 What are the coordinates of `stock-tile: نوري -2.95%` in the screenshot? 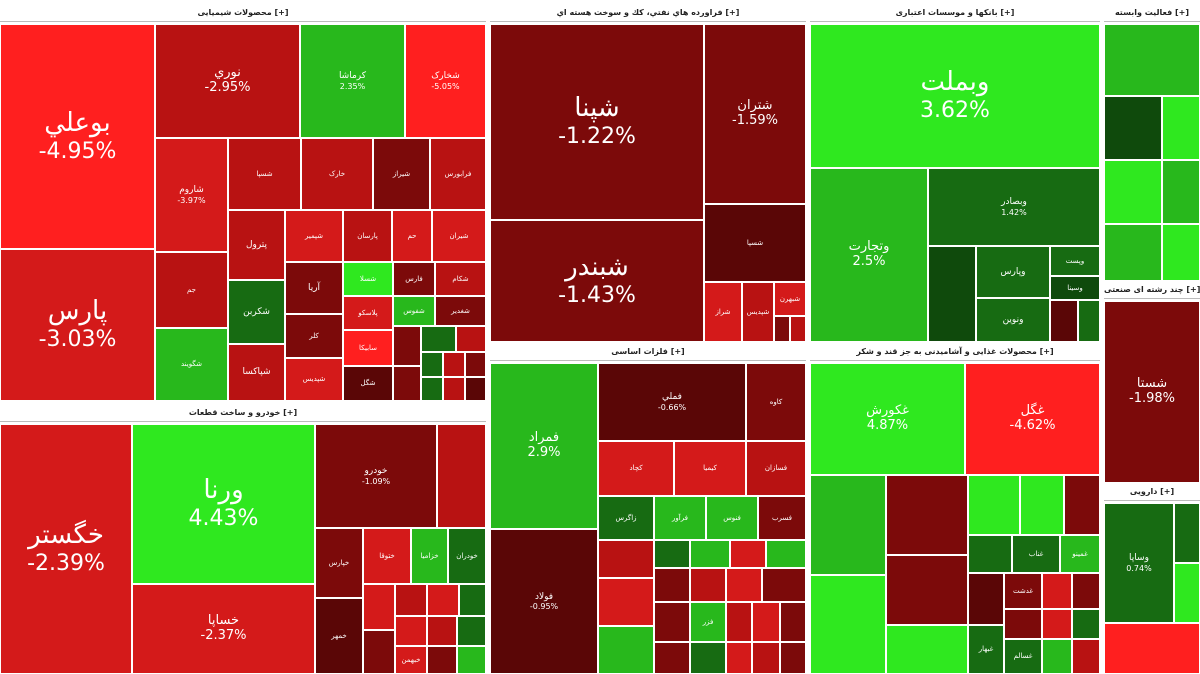 It's located at (227, 81).